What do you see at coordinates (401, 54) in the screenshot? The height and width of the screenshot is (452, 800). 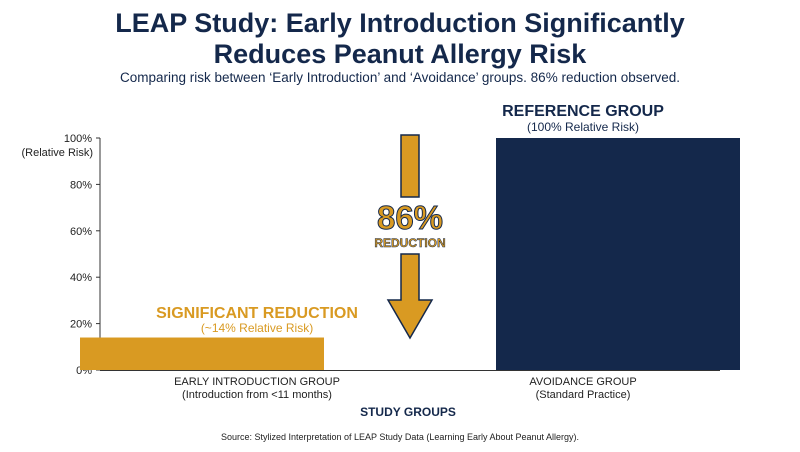 I see `chart-title-line2: Reduces Peanut Allergy Risk` at bounding box center [401, 54].